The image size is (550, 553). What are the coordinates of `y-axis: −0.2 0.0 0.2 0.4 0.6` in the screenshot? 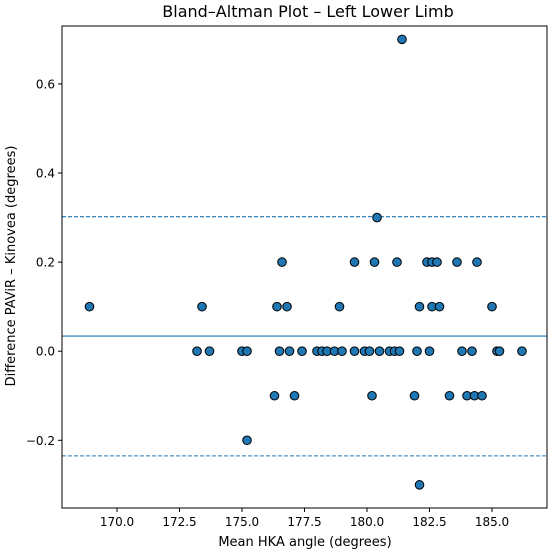 It's located at (44, 262).